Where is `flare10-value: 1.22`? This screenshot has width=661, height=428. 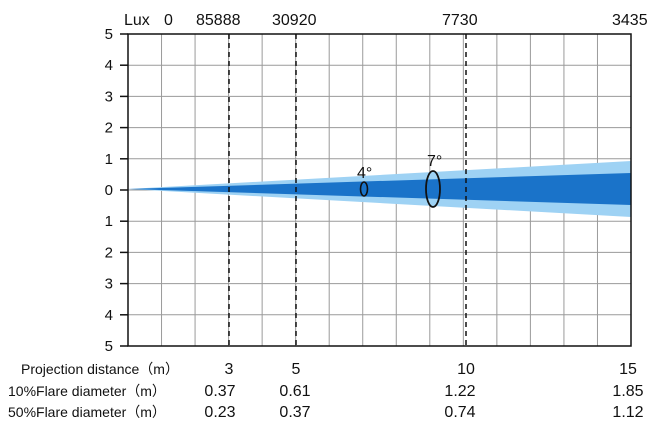
flare10-value: 1.22 is located at coordinates (459, 391).